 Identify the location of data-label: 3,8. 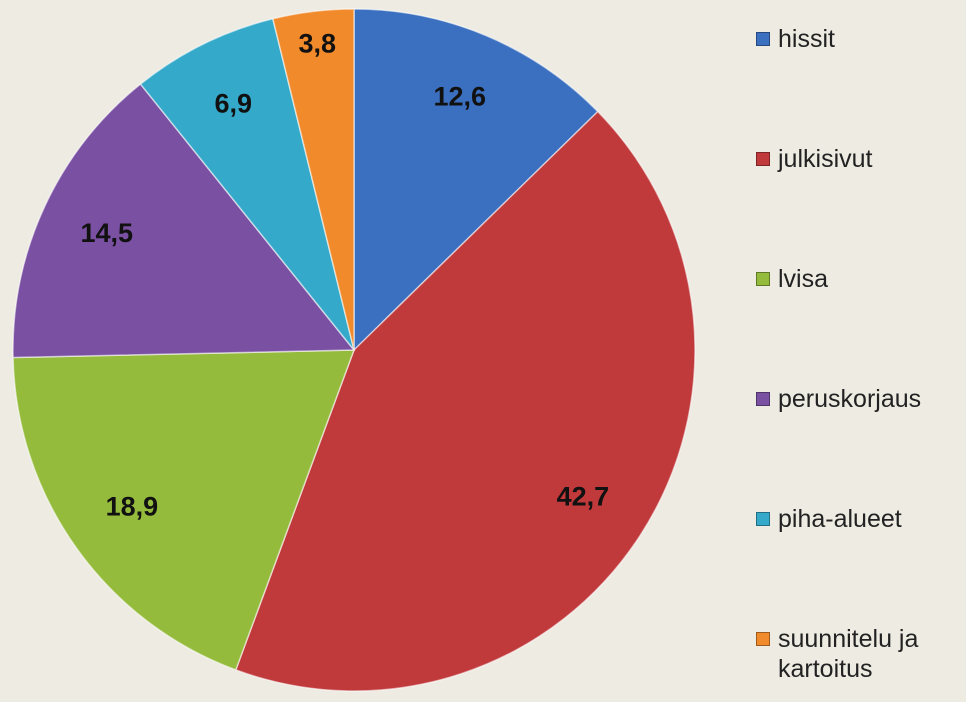
(317, 43).